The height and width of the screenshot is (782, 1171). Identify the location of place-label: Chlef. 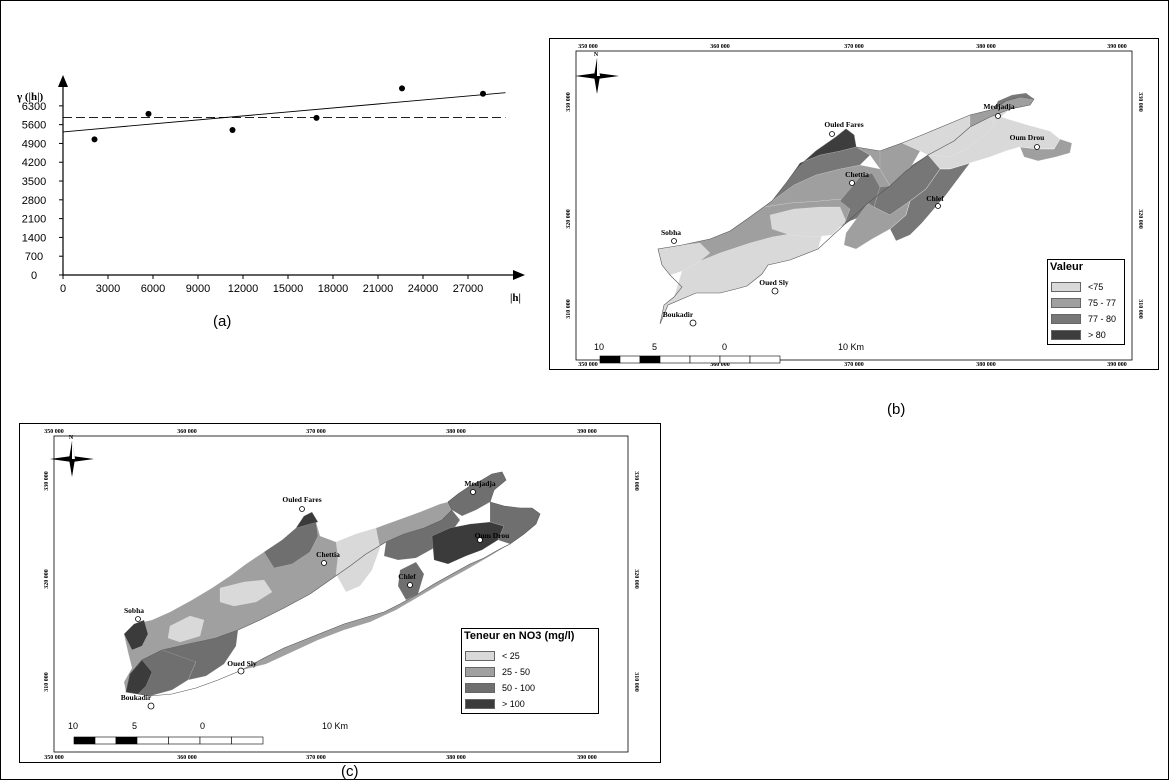
(407, 576).